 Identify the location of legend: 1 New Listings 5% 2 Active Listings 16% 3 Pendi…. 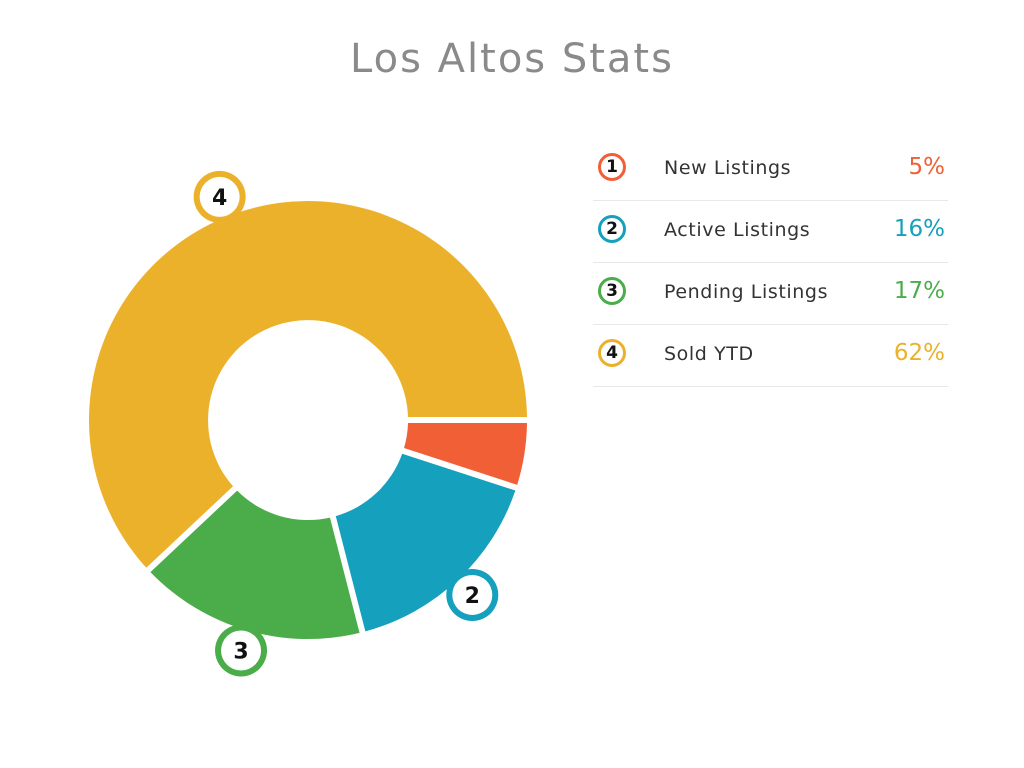
(770, 263).